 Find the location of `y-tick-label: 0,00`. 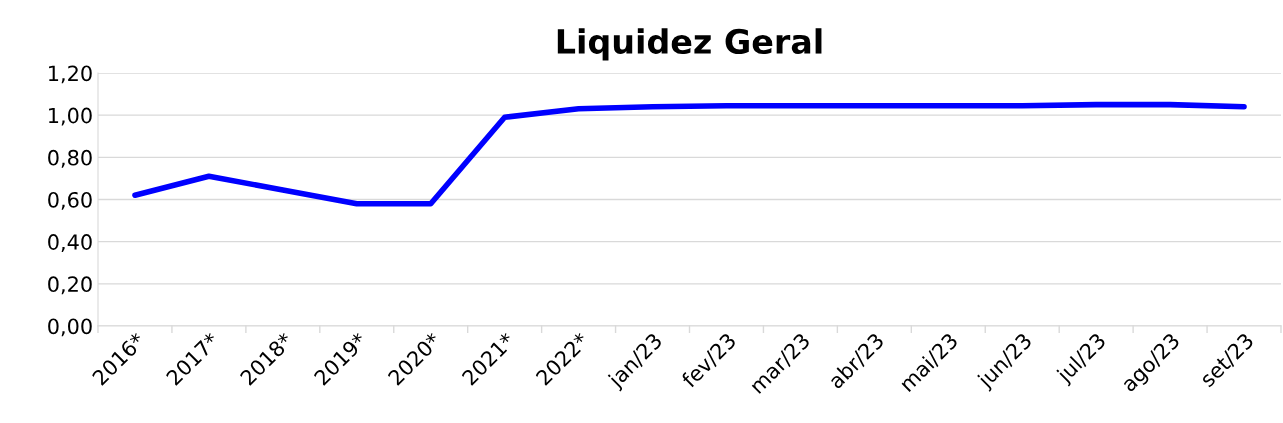

y-tick-label: 0,00 is located at coordinates (70, 327).